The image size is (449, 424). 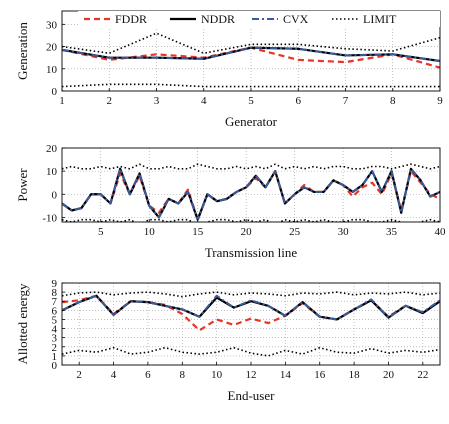 I want to click on x-tick-label: 16, so click(x=320, y=375).